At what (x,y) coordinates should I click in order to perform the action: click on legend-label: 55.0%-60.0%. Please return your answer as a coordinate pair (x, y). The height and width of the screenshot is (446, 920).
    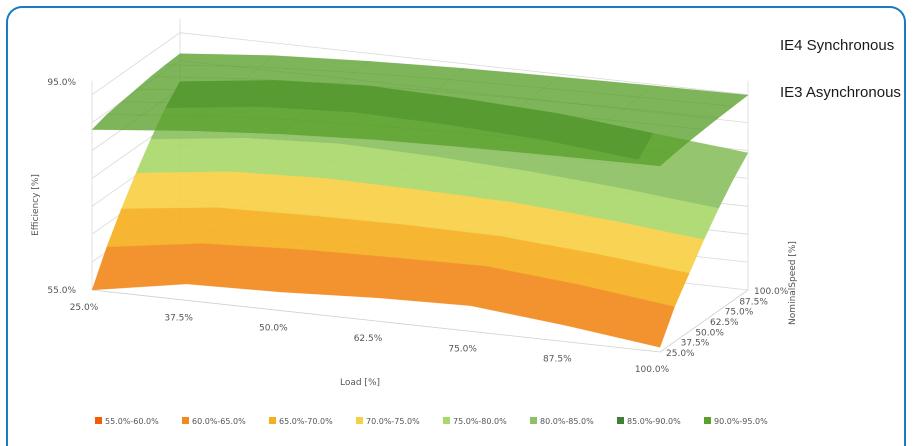
    Looking at the image, I should click on (132, 421).